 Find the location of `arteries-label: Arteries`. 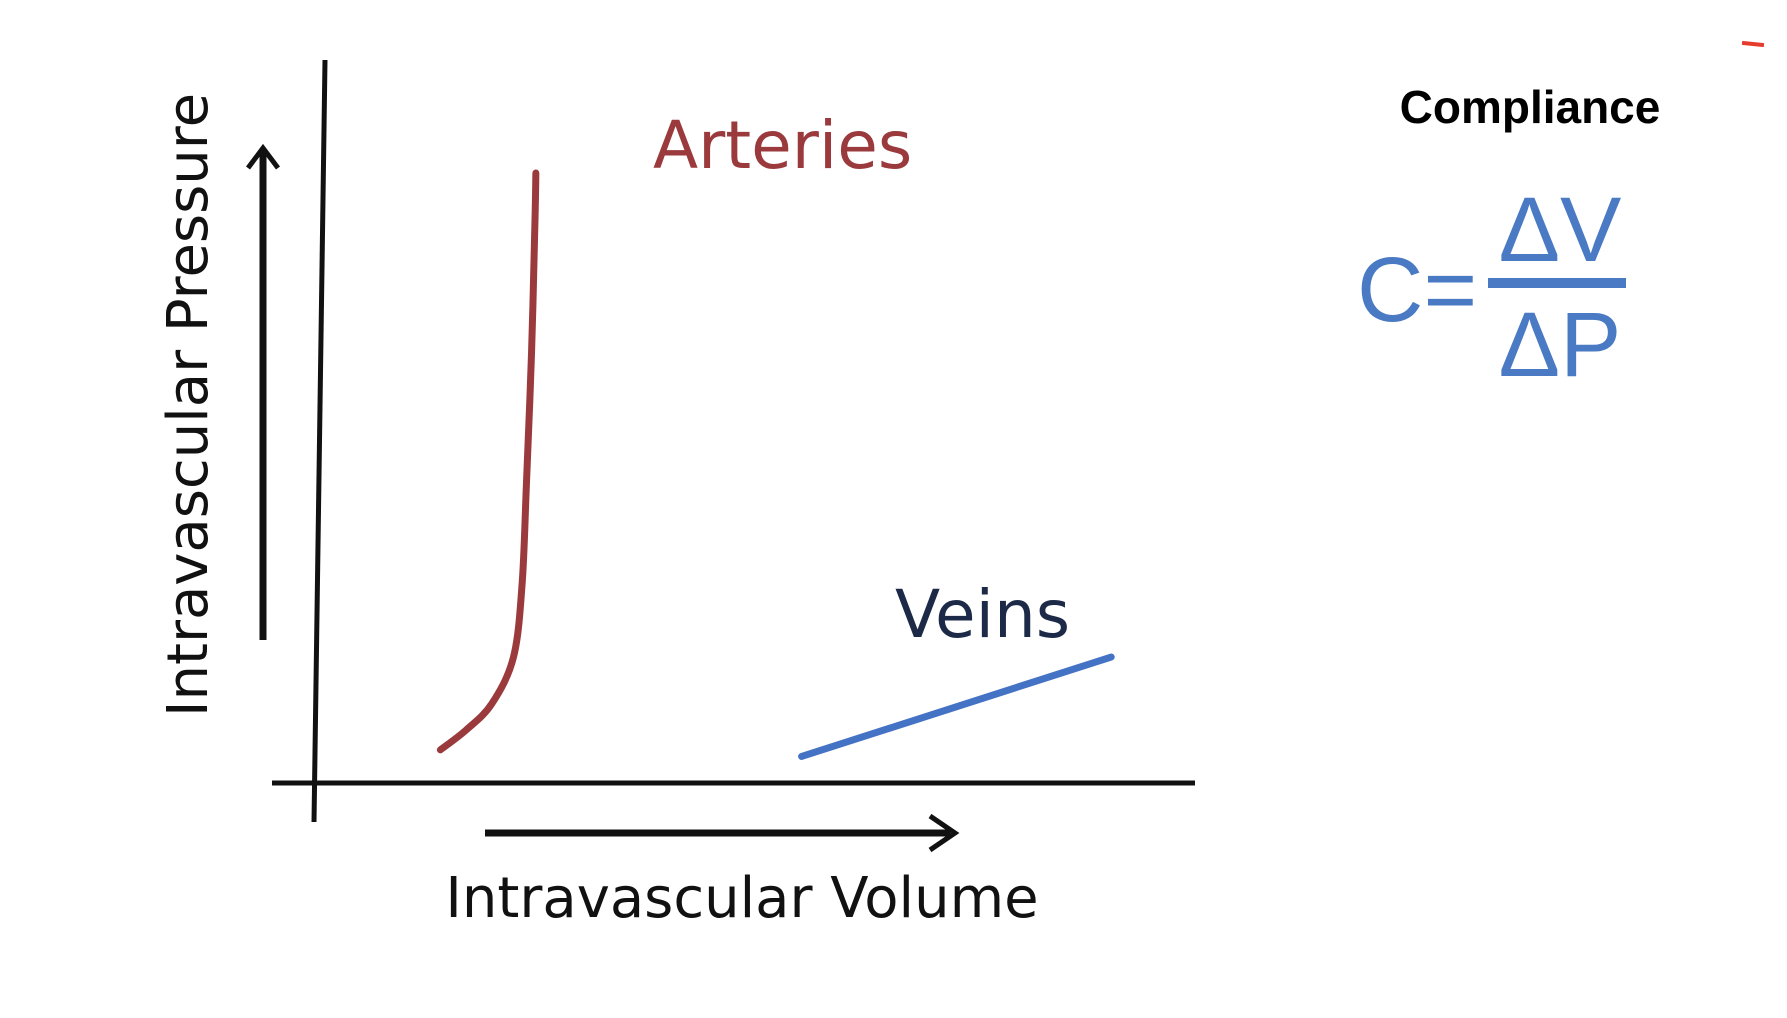

arteries-label: Arteries is located at coordinates (782, 145).